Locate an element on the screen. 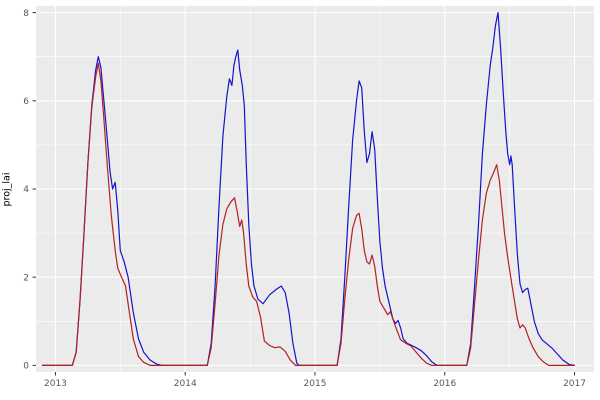 The image size is (600, 400). x-tick-label: 2015 is located at coordinates (315, 384).